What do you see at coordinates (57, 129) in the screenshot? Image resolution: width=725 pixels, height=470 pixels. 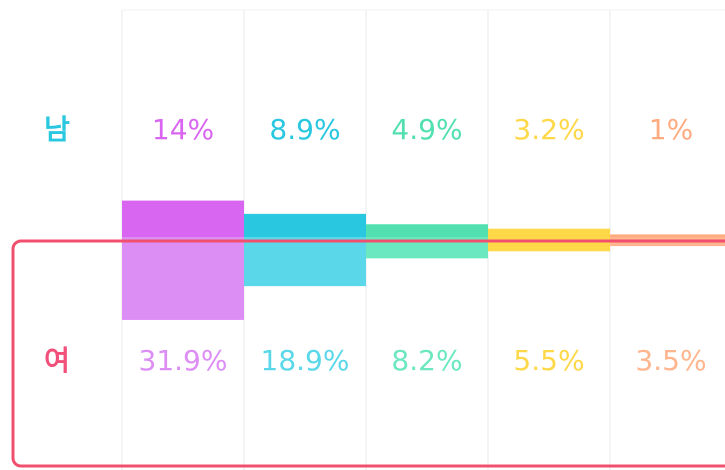 I see `series-name: 남` at bounding box center [57, 129].